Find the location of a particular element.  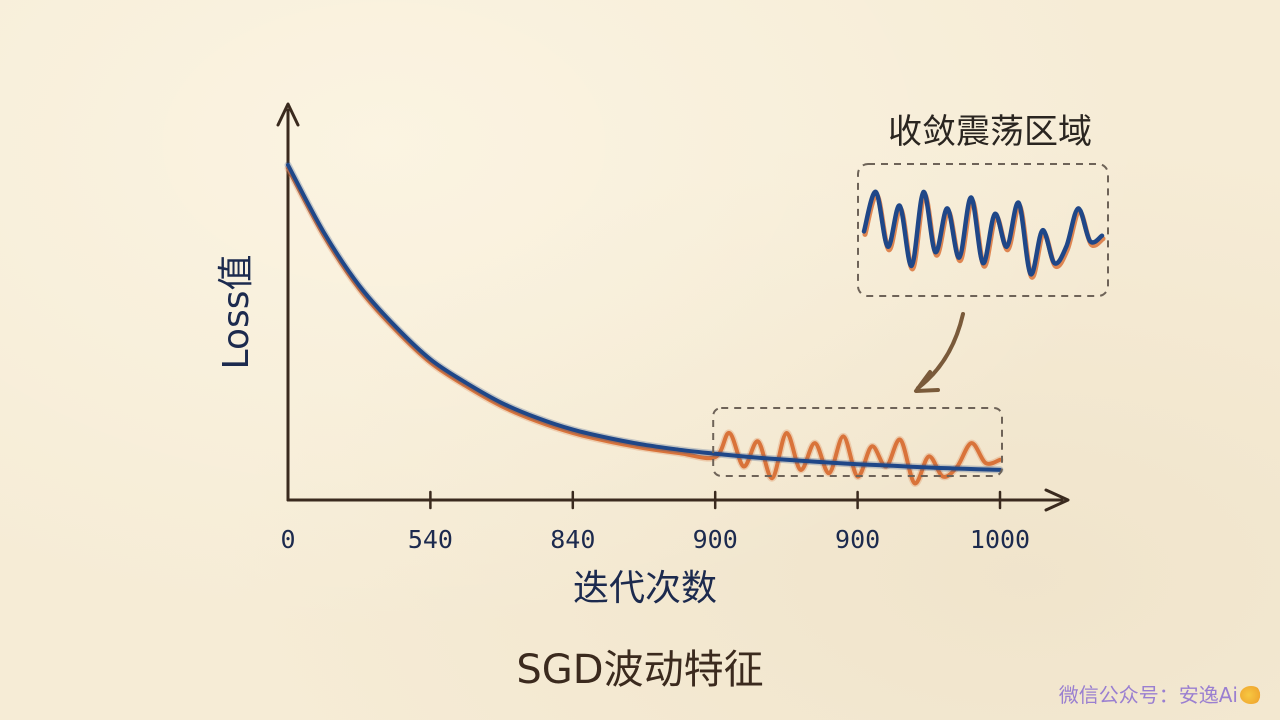

zoom-series-blue is located at coordinates (983, 233).